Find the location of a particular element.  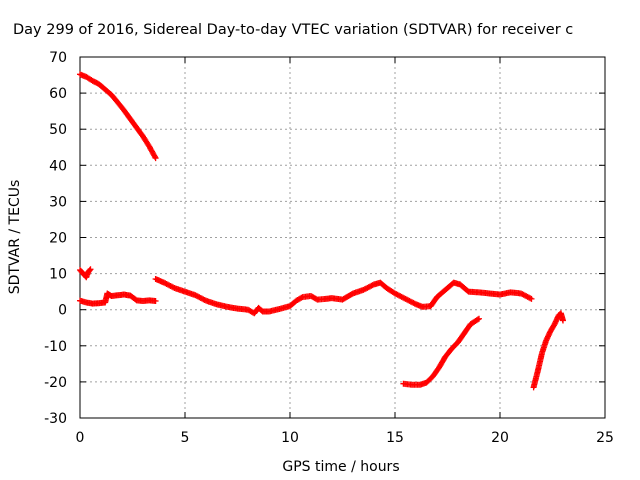

y-tick-label: 40 is located at coordinates (58, 166).